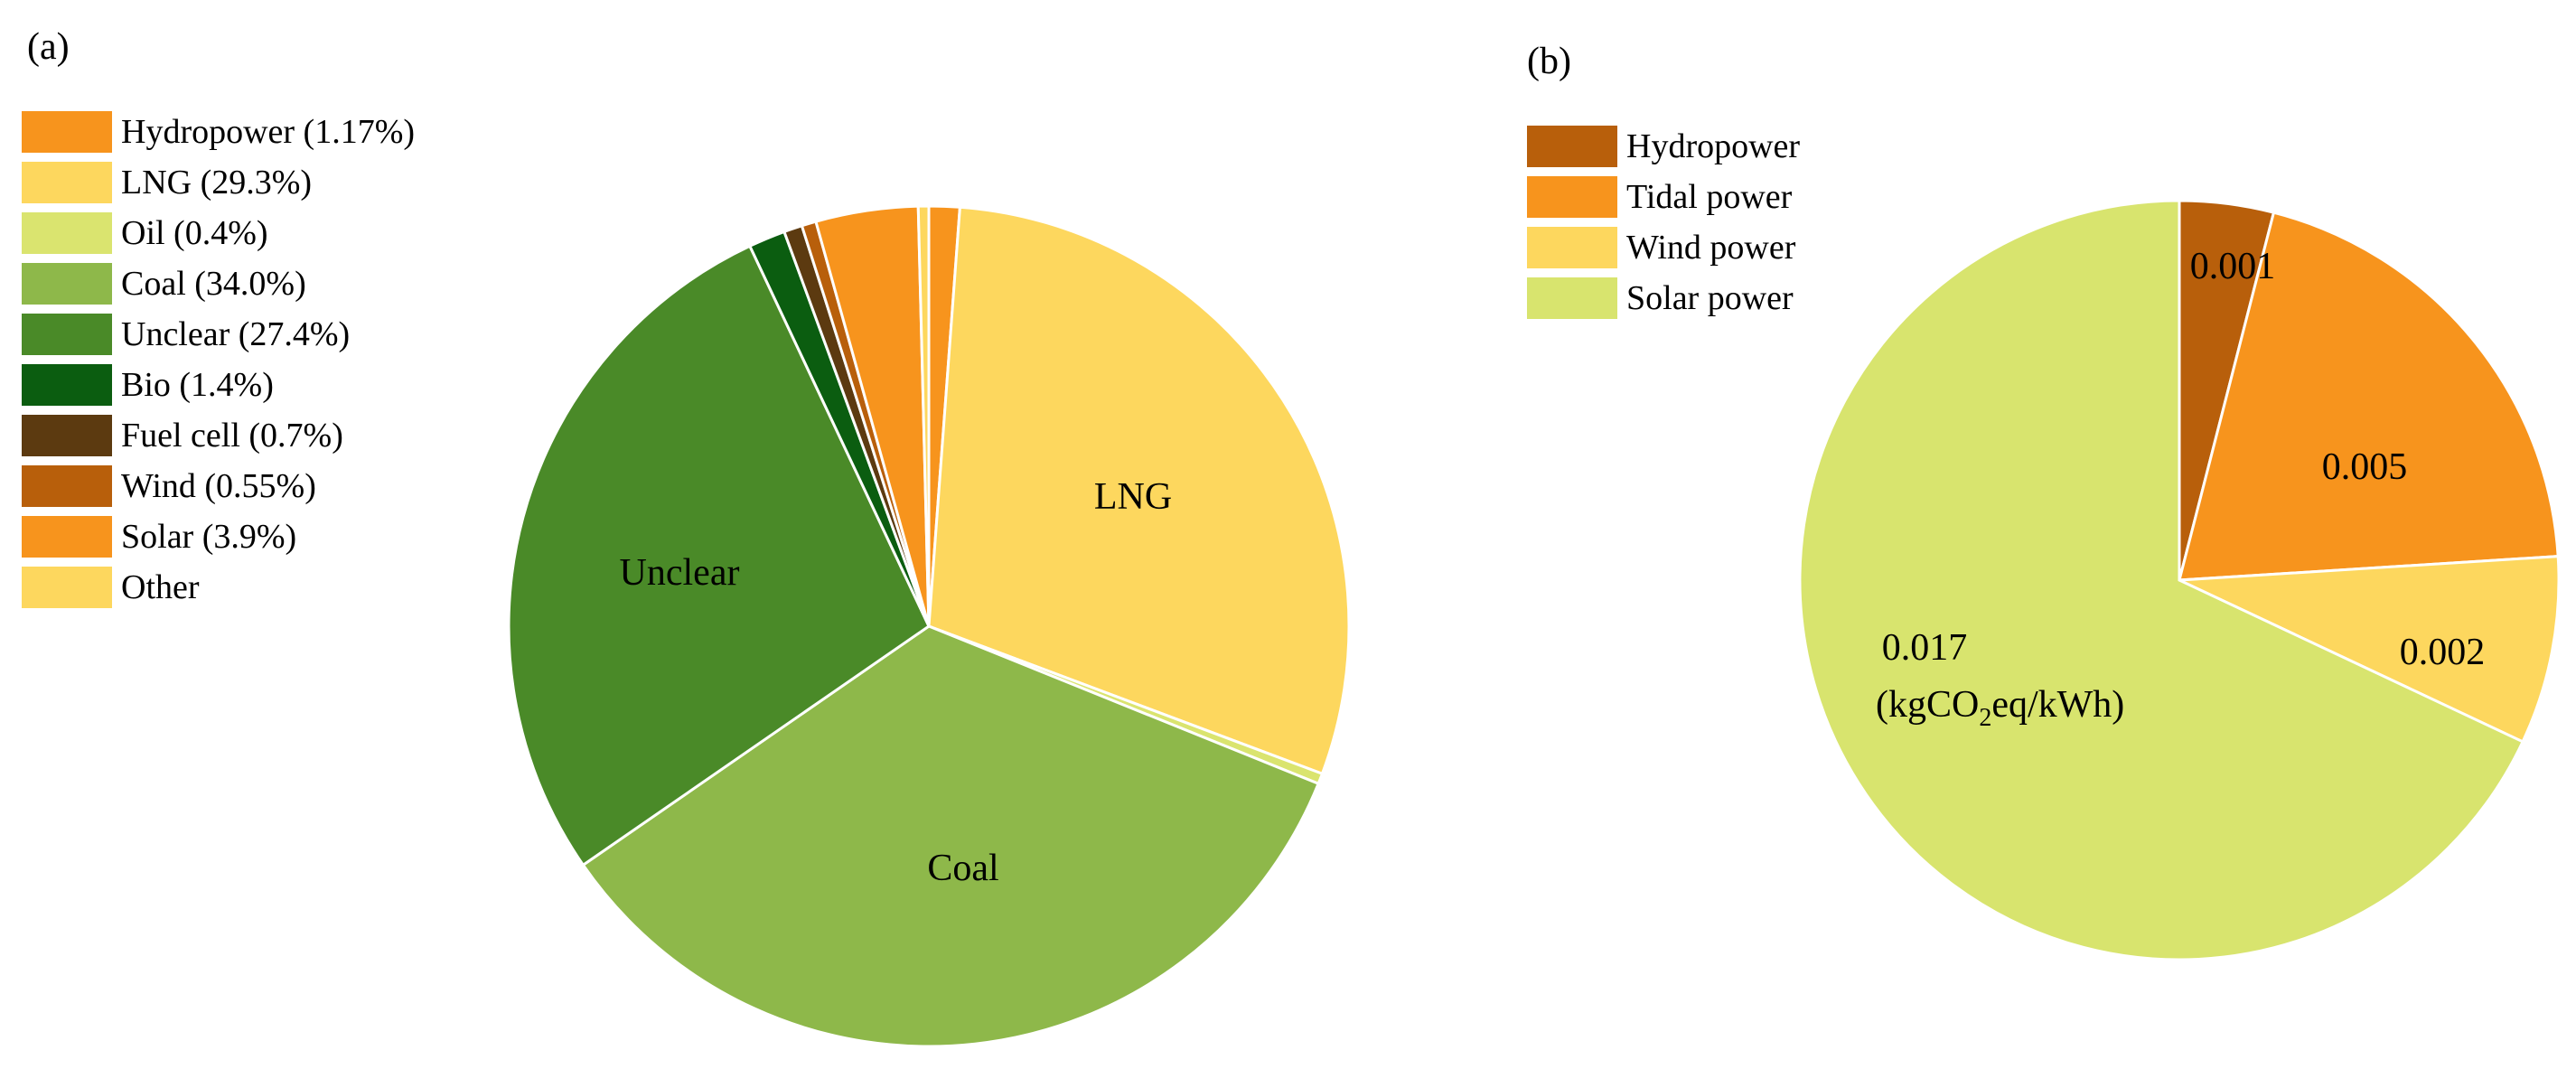  What do you see at coordinates (268, 132) in the screenshot?
I see `legend-label: Hydropower (1.17%)` at bounding box center [268, 132].